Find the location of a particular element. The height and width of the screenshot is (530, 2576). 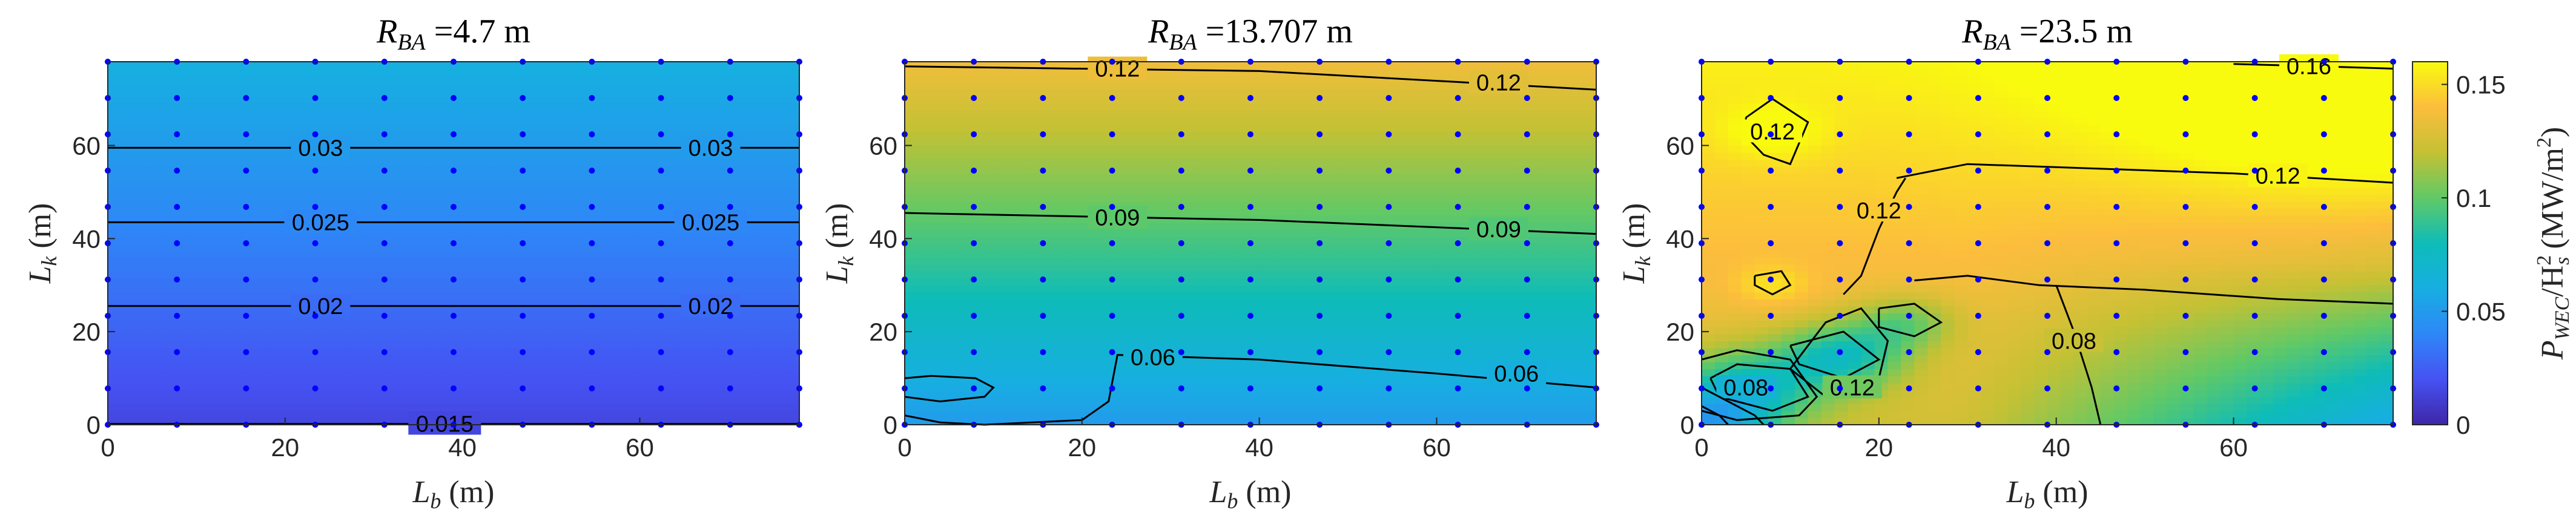

panel-title: RBA =4.7 m is located at coordinates (453, 34).